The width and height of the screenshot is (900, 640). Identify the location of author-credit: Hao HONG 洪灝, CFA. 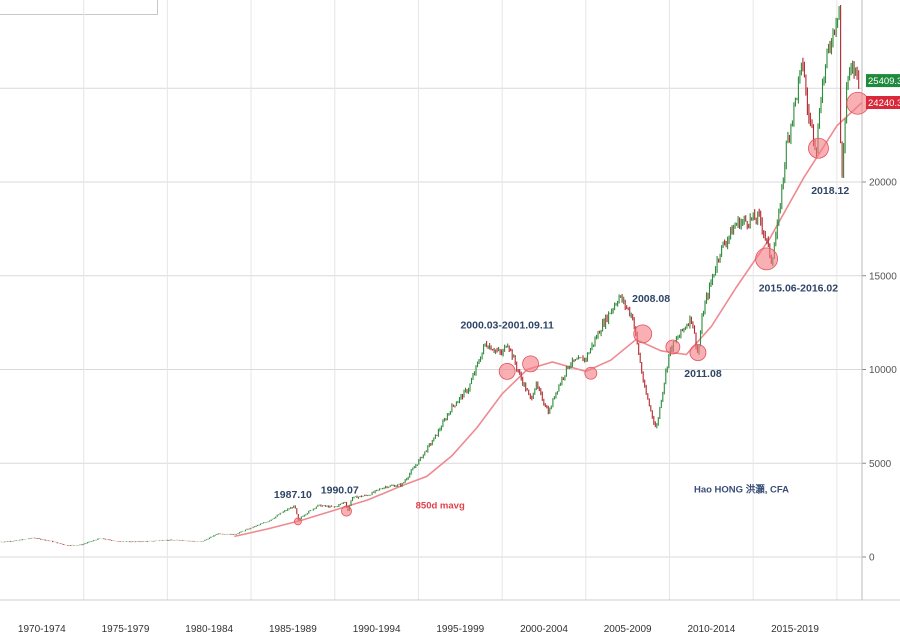
(741, 489).